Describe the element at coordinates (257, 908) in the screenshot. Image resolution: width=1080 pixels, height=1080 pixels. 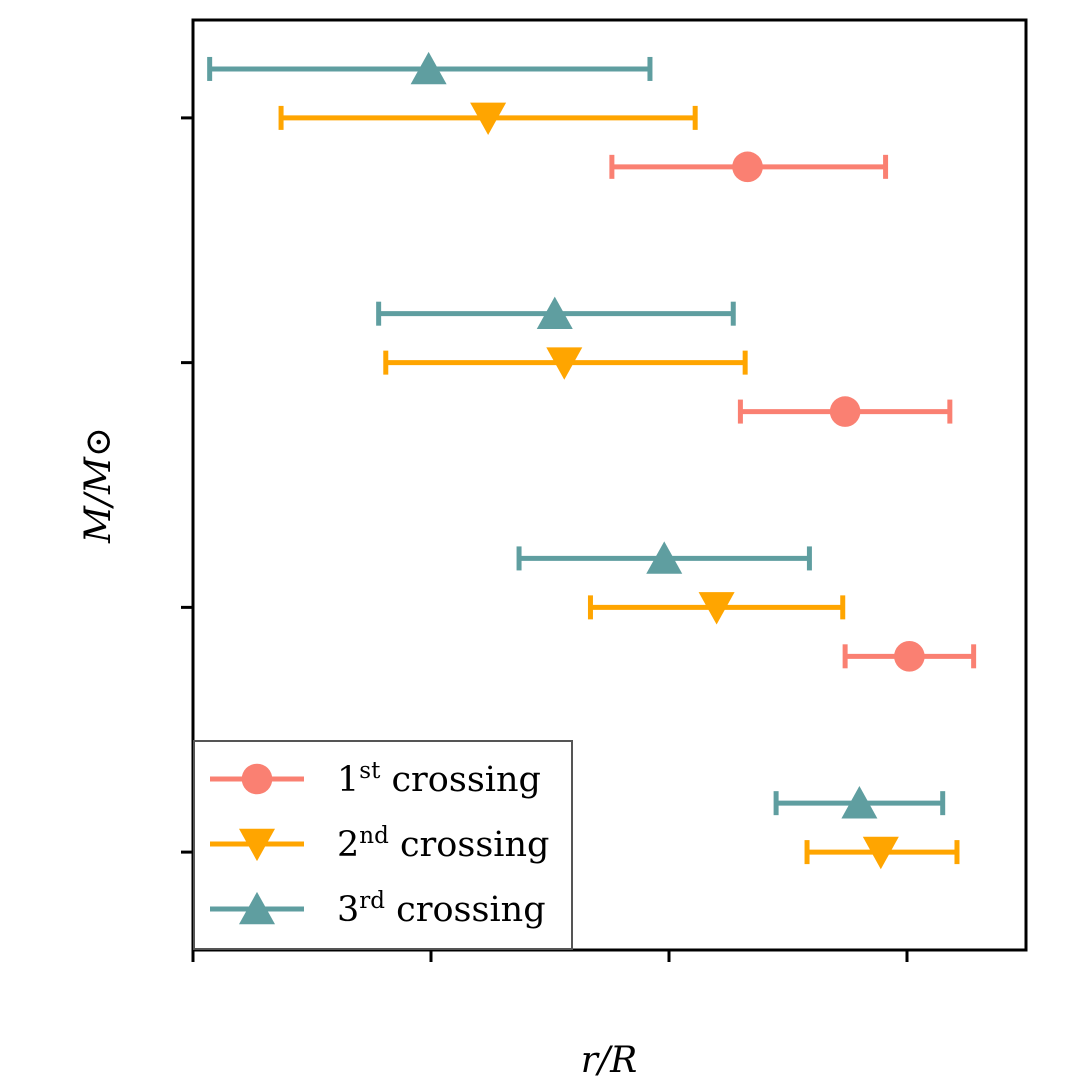
I see `legend-marker-triangle-up` at that location.